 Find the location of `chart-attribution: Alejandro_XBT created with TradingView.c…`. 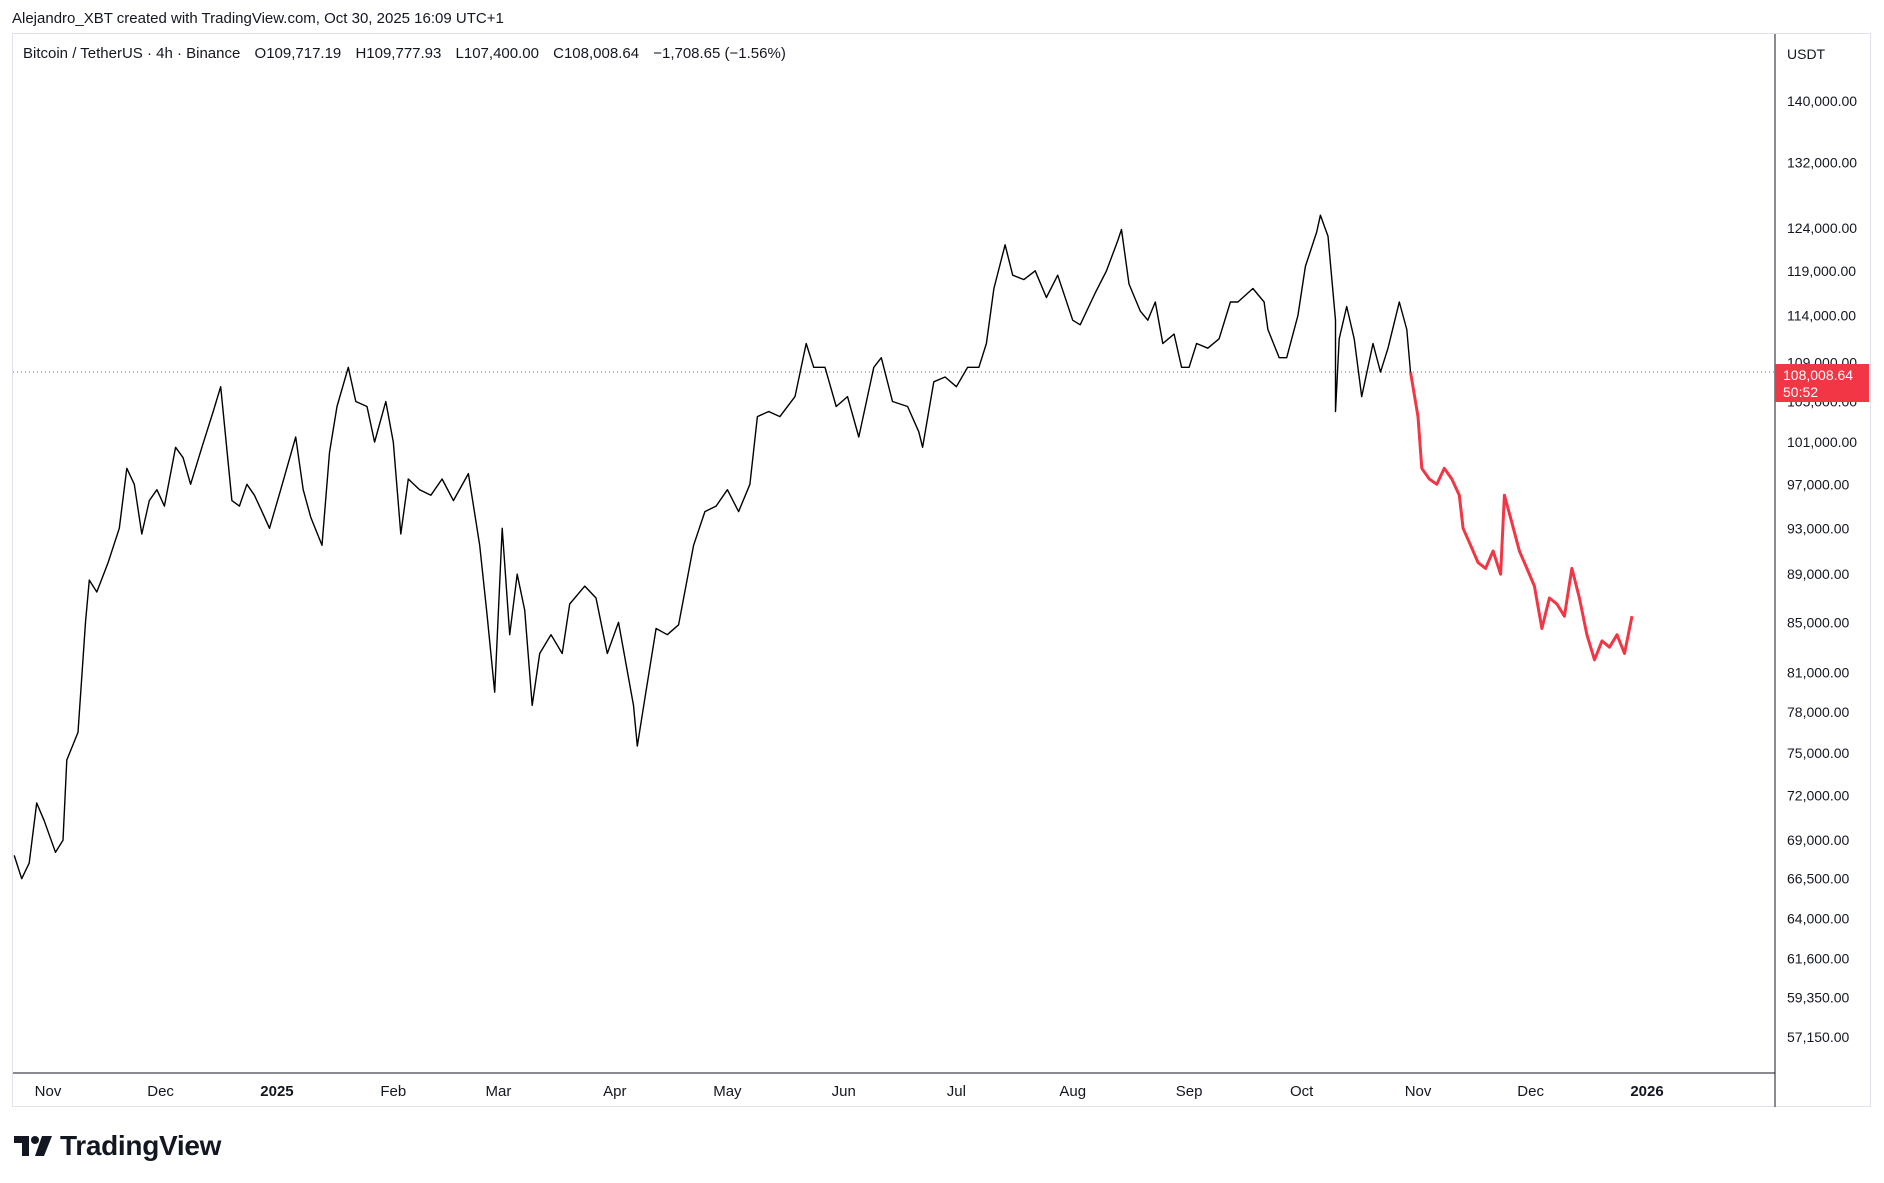

chart-attribution: Alejandro_XBT created with TradingView.c… is located at coordinates (258, 18).